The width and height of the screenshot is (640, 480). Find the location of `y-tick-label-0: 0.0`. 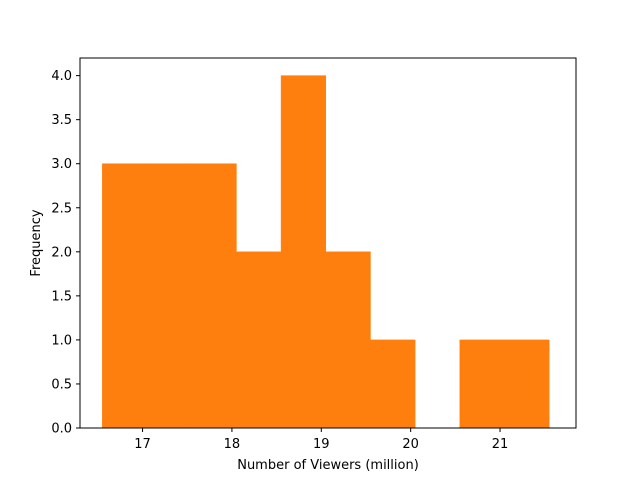

y-tick-label-0: 0.0 is located at coordinates (61, 429).